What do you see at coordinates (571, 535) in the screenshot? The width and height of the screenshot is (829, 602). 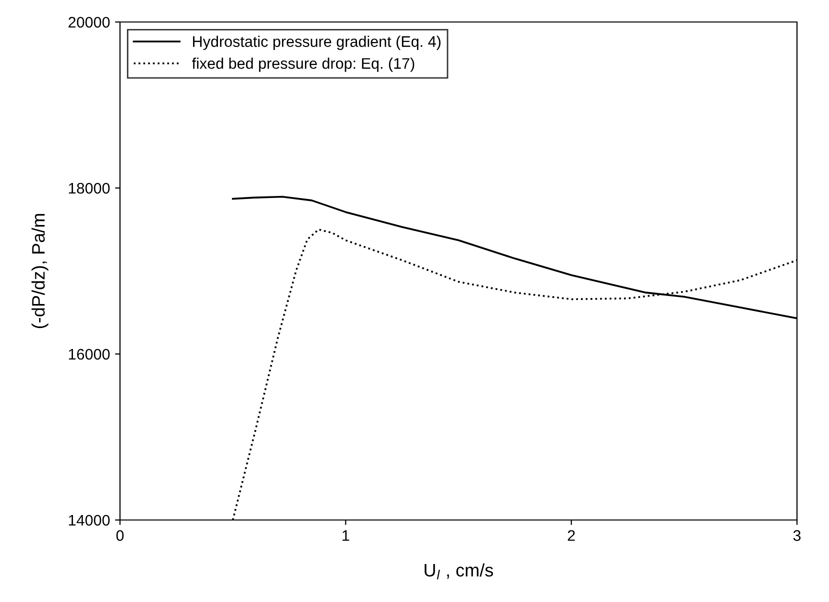 I see `x-tick-label: 2` at bounding box center [571, 535].